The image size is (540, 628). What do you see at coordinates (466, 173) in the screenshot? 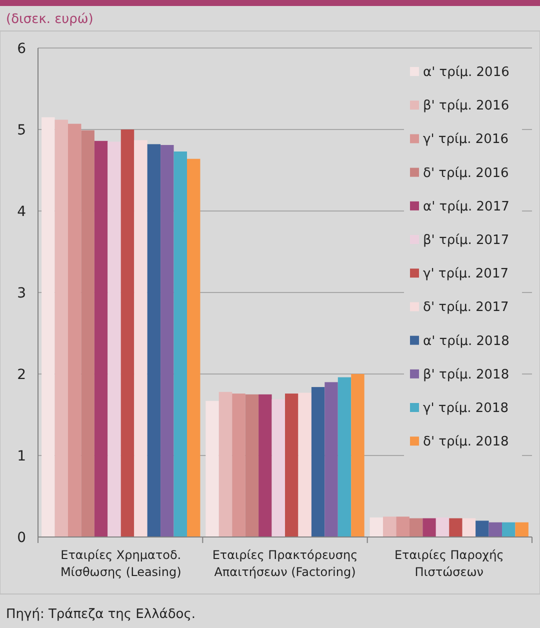
I see `legend-label: δ' τρίμ. 2016` at bounding box center [466, 173].